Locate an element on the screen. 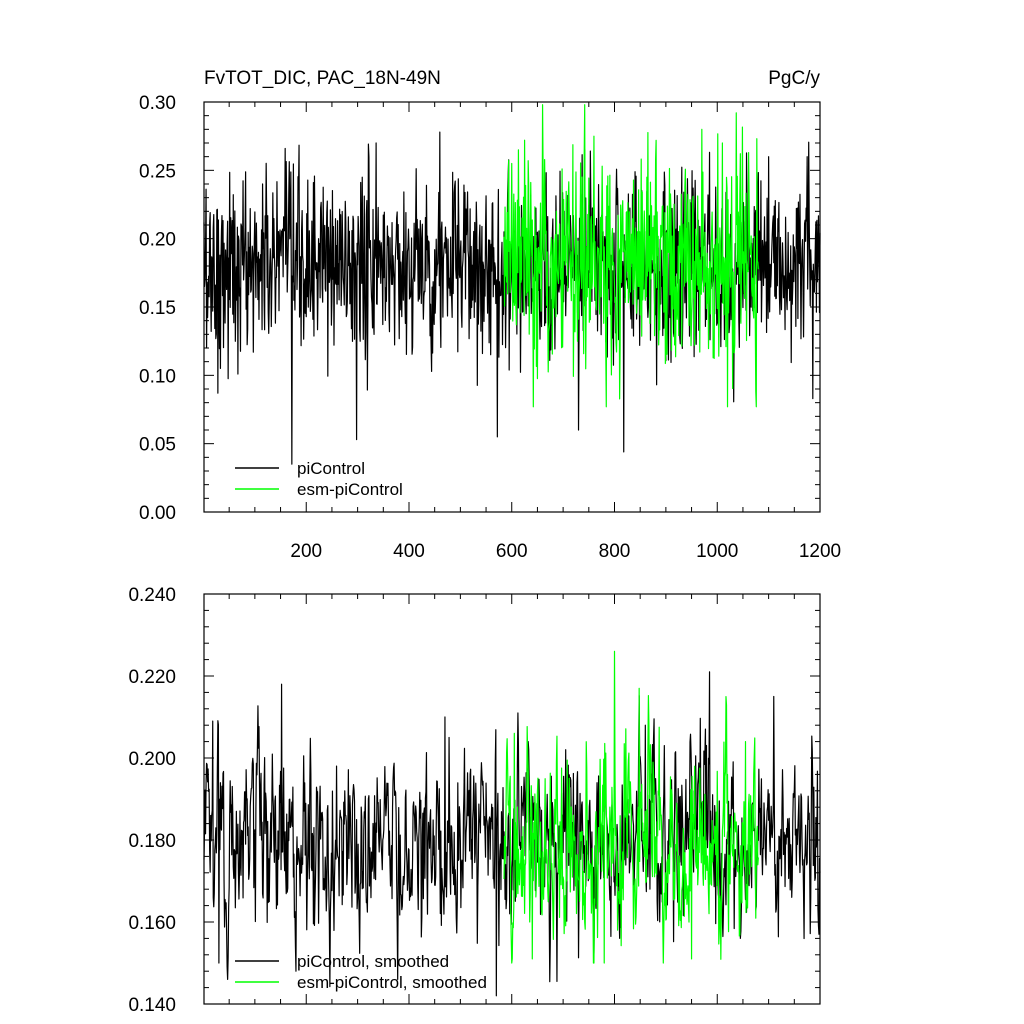 The height and width of the screenshot is (1024, 1024). y-tick-label: 0.05 is located at coordinates (157, 445).